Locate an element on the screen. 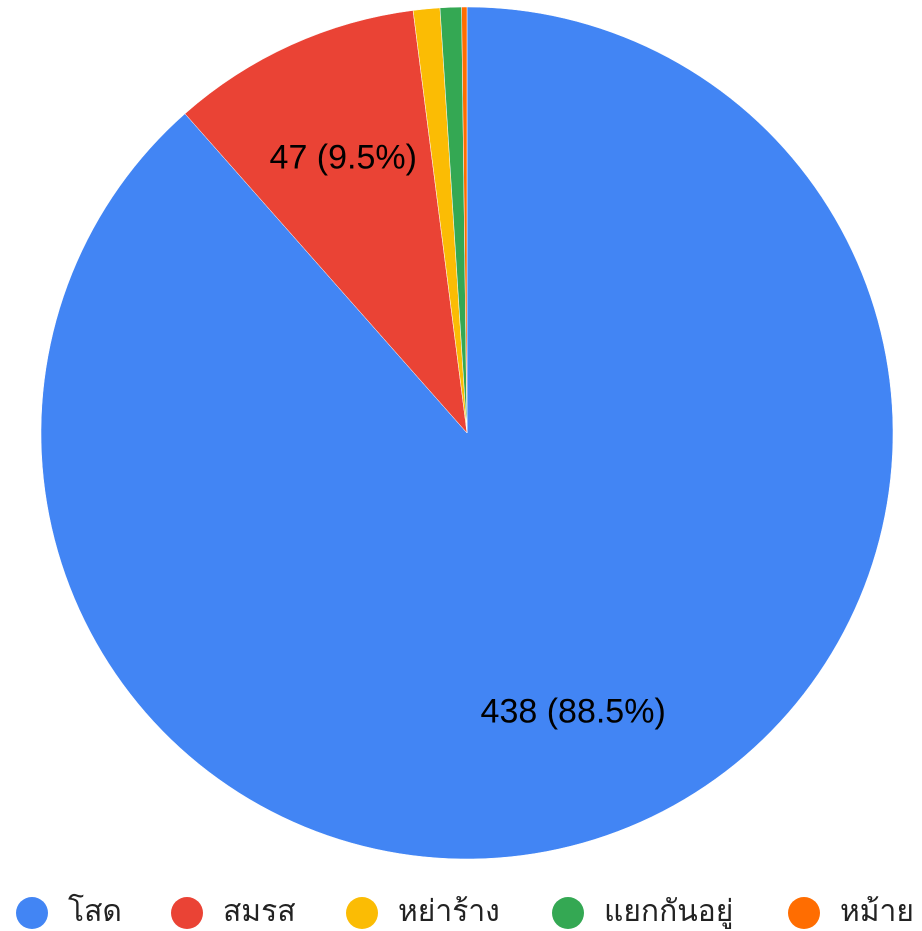 The image size is (922, 931). data-label: 47 (9.5%) is located at coordinates (343, 158).